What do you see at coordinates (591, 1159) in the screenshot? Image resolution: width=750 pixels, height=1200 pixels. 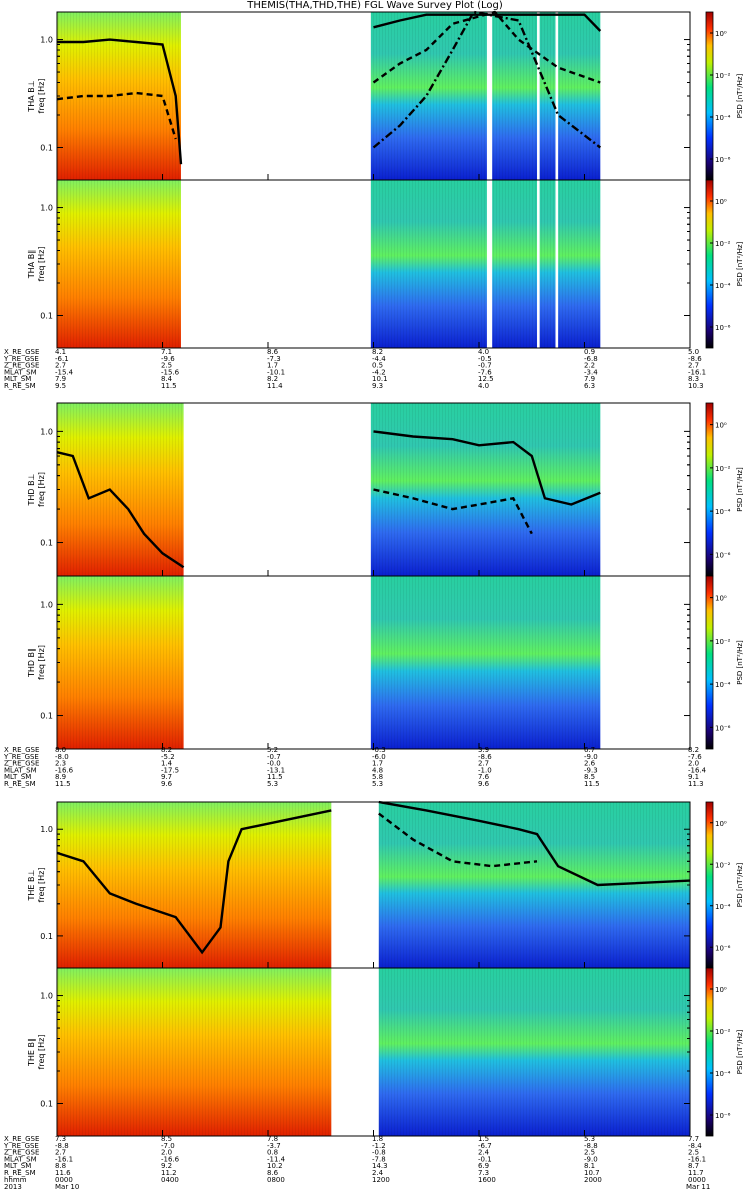 I see `ephemeris-value: -9.0` at bounding box center [591, 1159].